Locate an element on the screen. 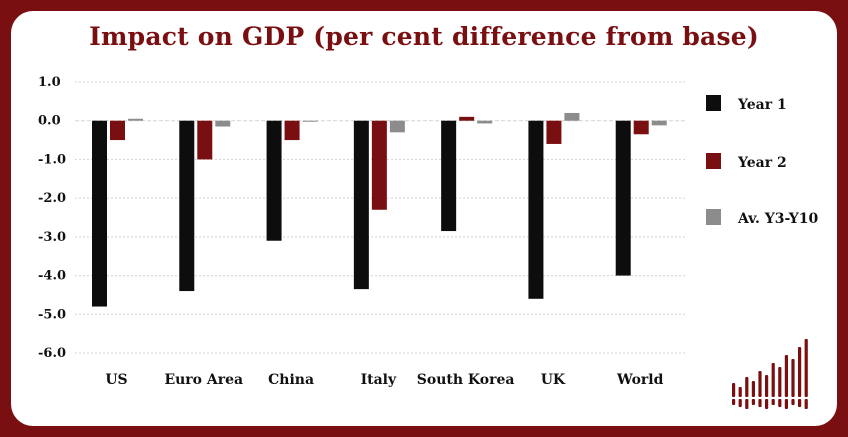 The height and width of the screenshot is (437, 848). bar-year-2-south-korea is located at coordinates (467, 118).